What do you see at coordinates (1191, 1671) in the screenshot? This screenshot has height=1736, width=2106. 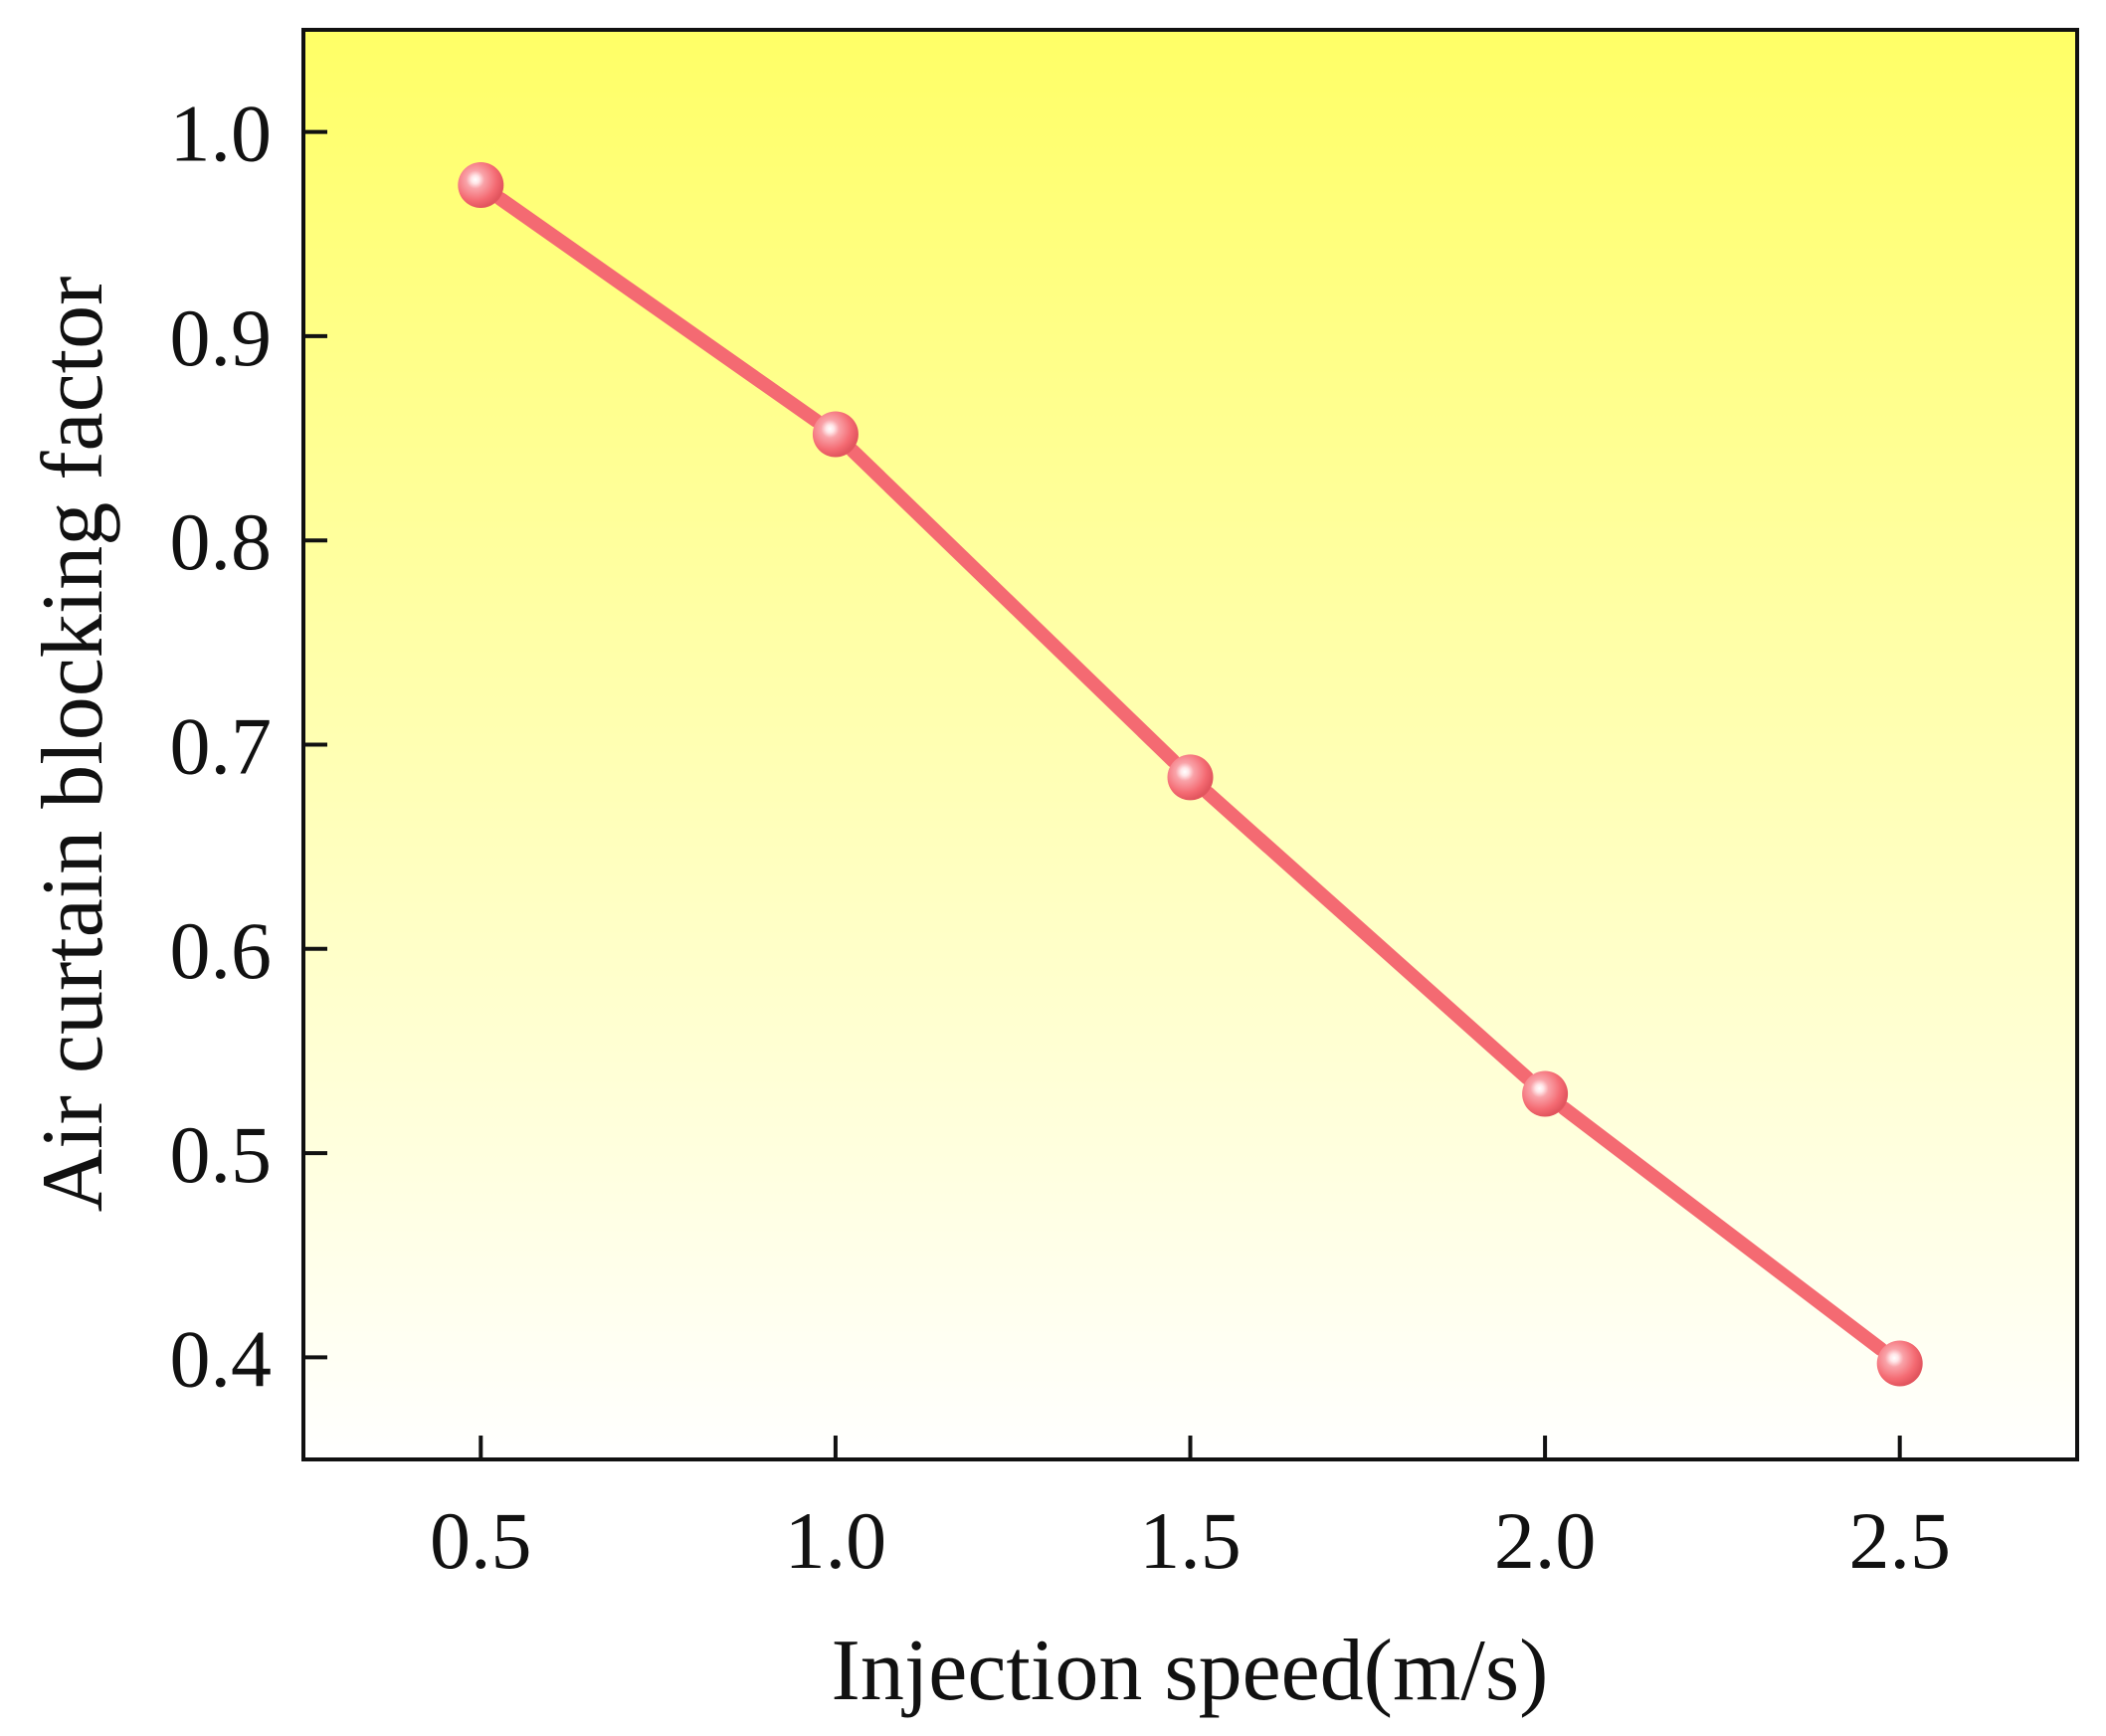 I see `x-axis-title: Injection speed(m/s)` at bounding box center [1191, 1671].